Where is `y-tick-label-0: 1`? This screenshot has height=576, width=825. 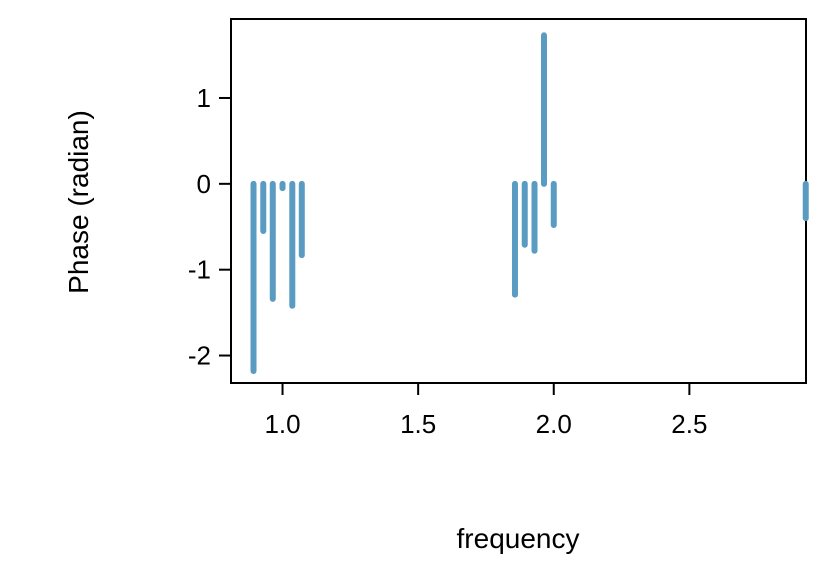
y-tick-label-0: 1 is located at coordinates (204, 98).